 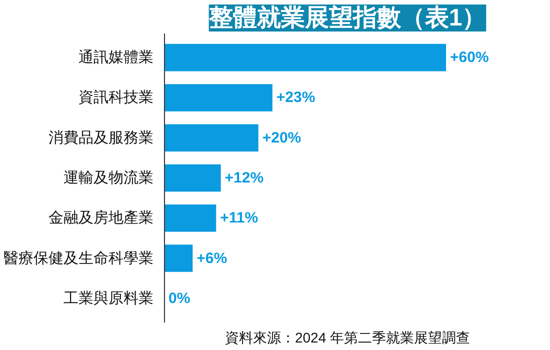 What do you see at coordinates (244, 178) in the screenshot?
I see `data-label: +12%` at bounding box center [244, 178].